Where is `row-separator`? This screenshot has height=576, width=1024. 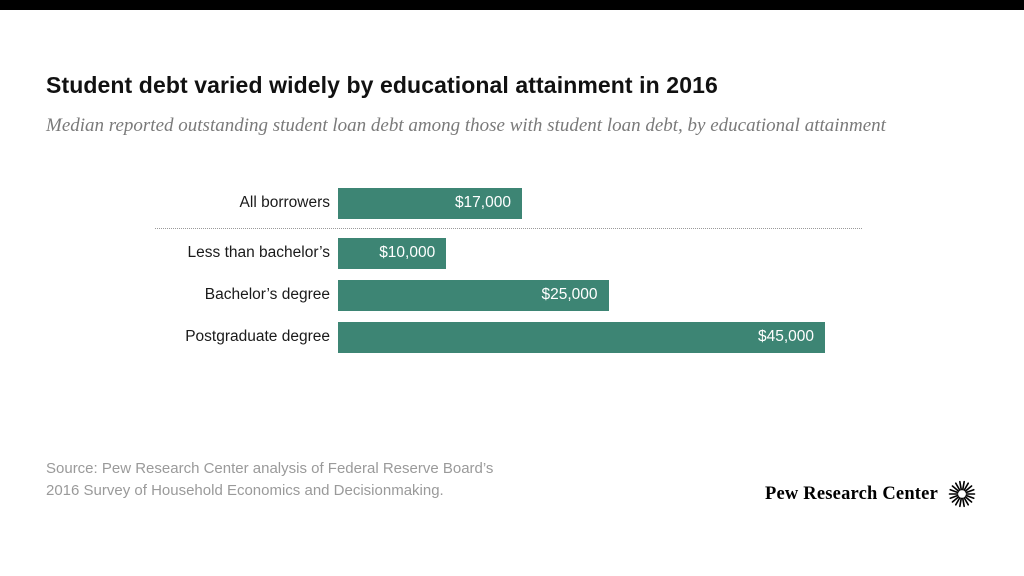 row-separator is located at coordinates (508, 228).